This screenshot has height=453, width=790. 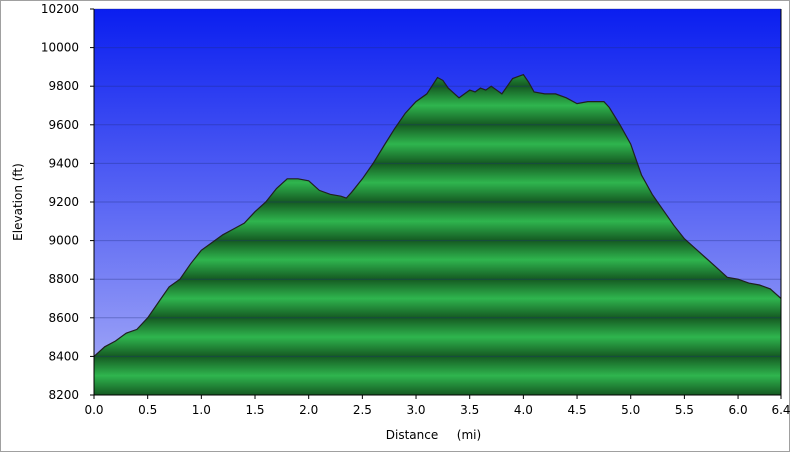 I want to click on x-tick-label: 1.5, so click(x=254, y=410).